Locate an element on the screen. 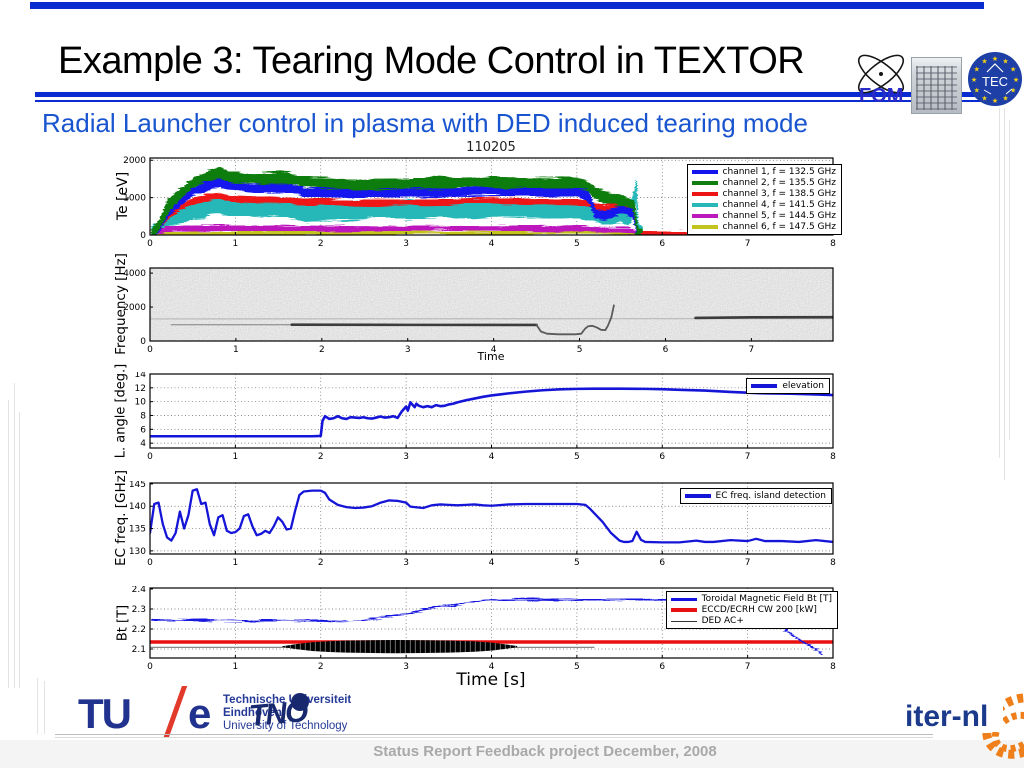 The height and width of the screenshot is (768, 1024). legend-label: channel 3, f = 138.5 GHz is located at coordinates (779, 194).